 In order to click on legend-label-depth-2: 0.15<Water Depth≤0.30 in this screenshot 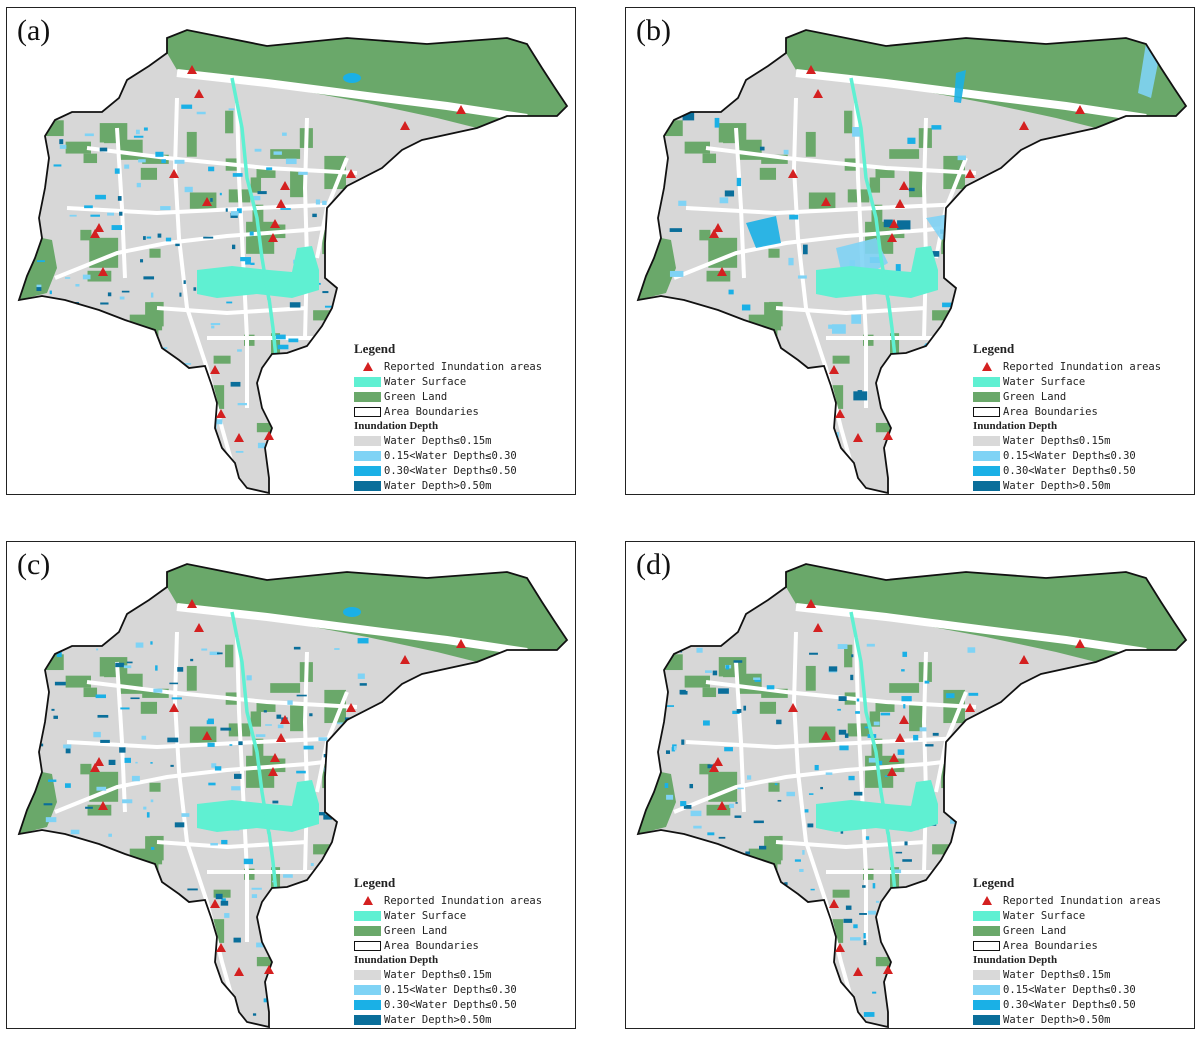, I will do `click(450, 455)`.